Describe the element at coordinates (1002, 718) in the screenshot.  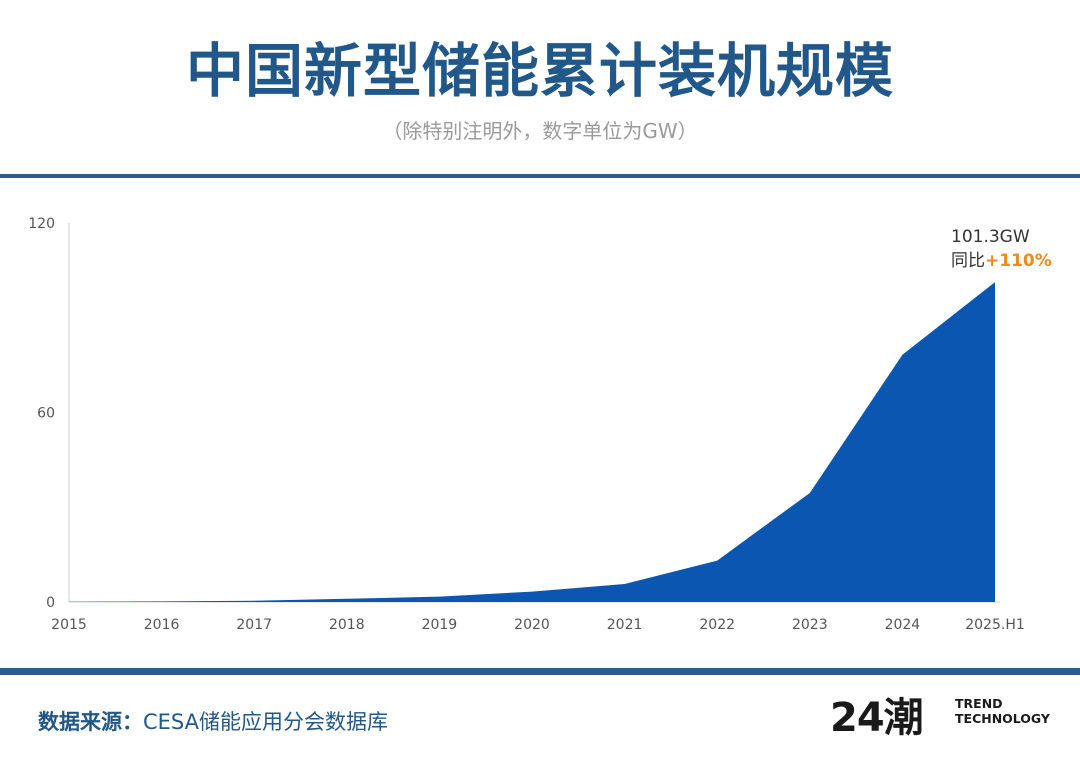
I see `logo-line-2: TECHNOLOGY` at that location.